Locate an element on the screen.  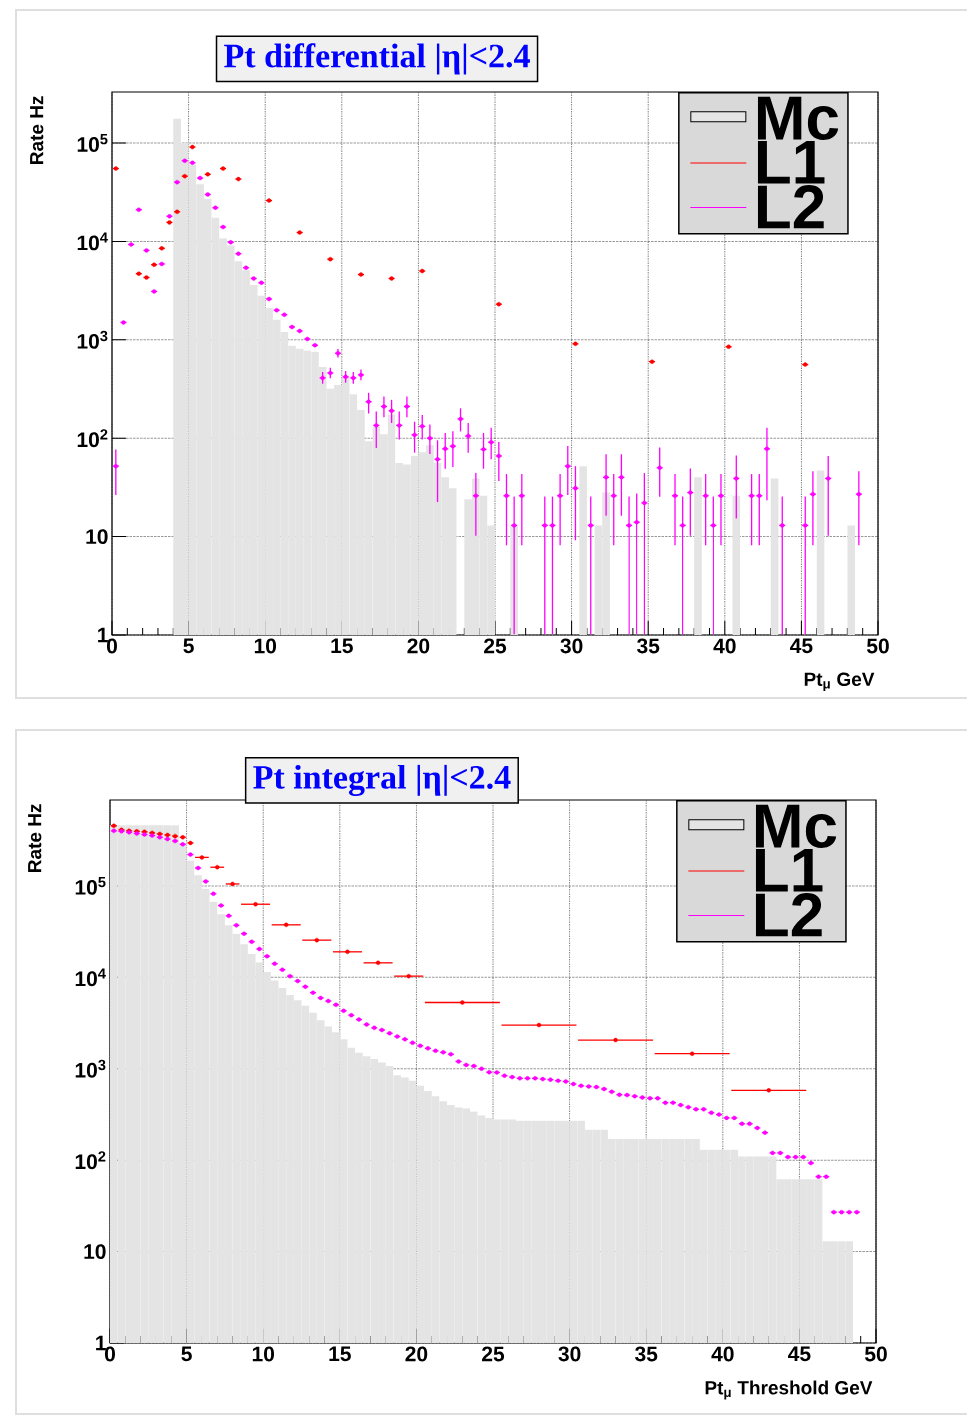
x-axis-title: Pt$_{μ}$ Threshold GeV is located at coordinates (789, 1390).